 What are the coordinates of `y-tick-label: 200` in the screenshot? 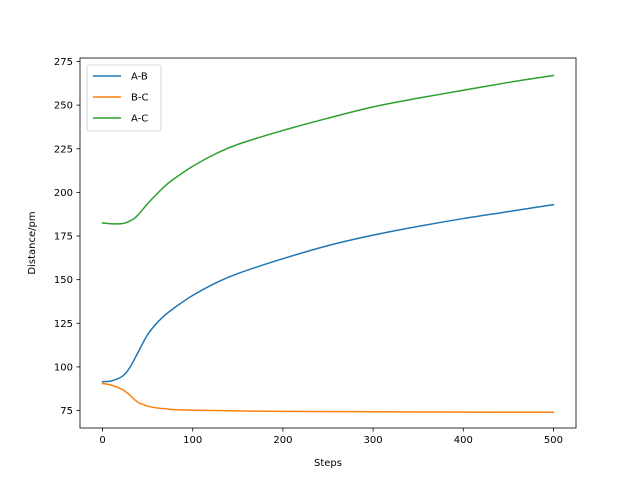 It's located at (63, 193).